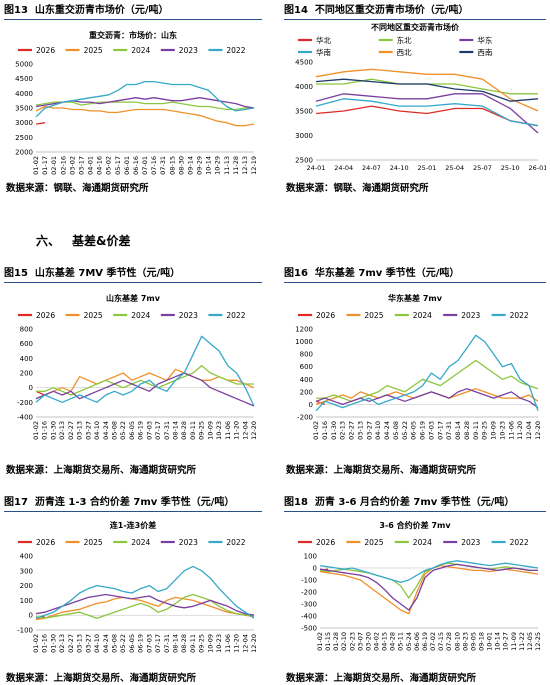 The height and width of the screenshot is (685, 550). I want to click on x-tick-label: 04-16, so click(100, 165).